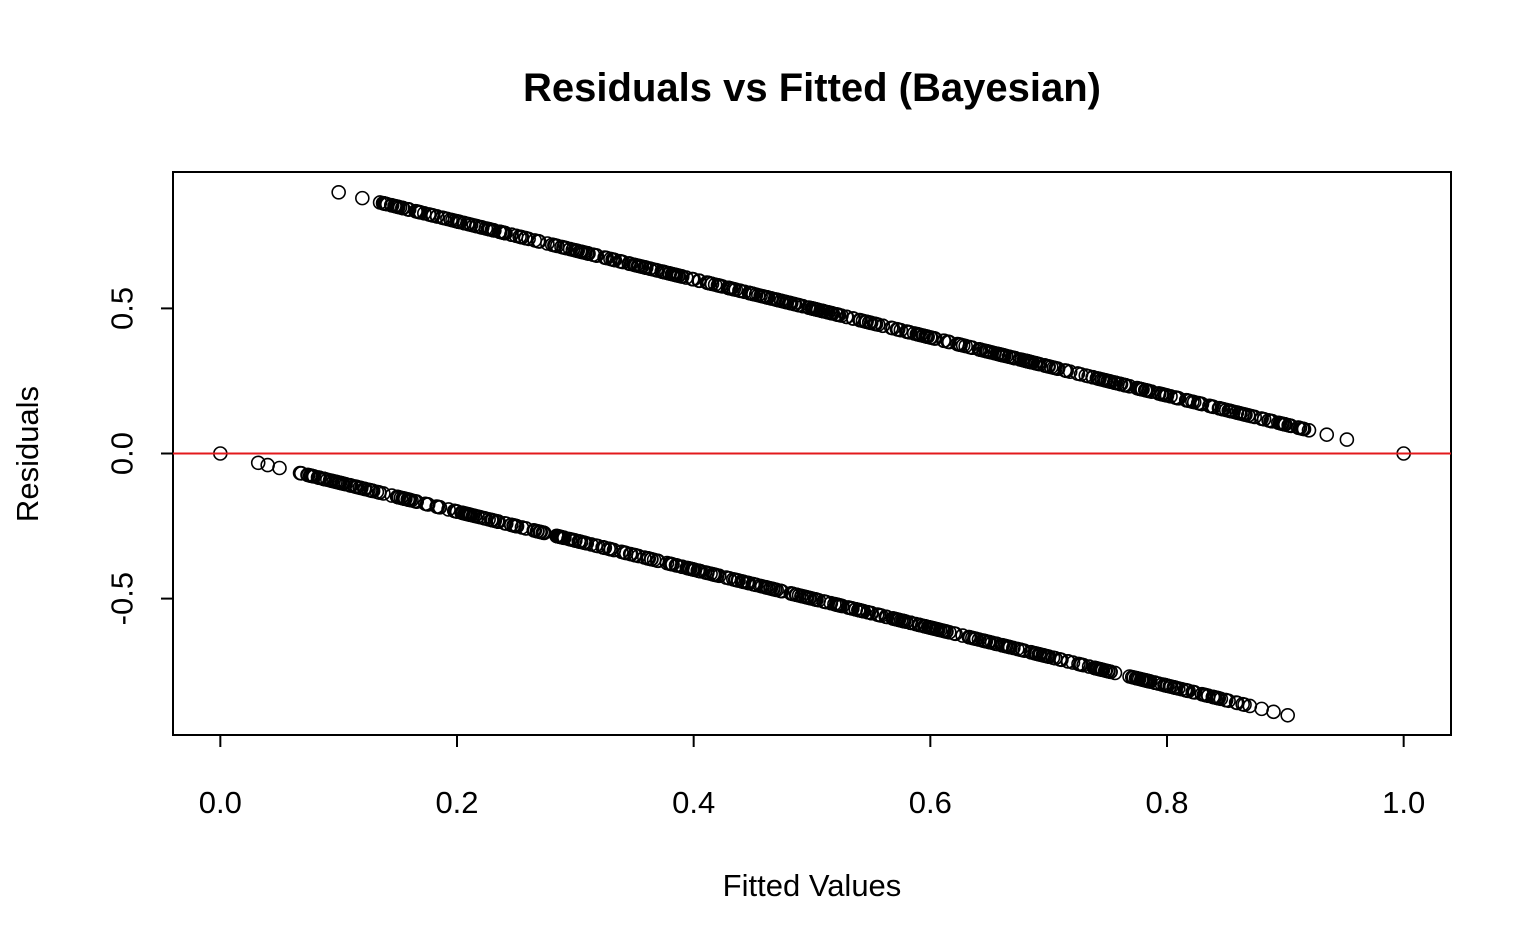  I want to click on y-axis: -0.5 0.0 0.5, so click(139, 456).